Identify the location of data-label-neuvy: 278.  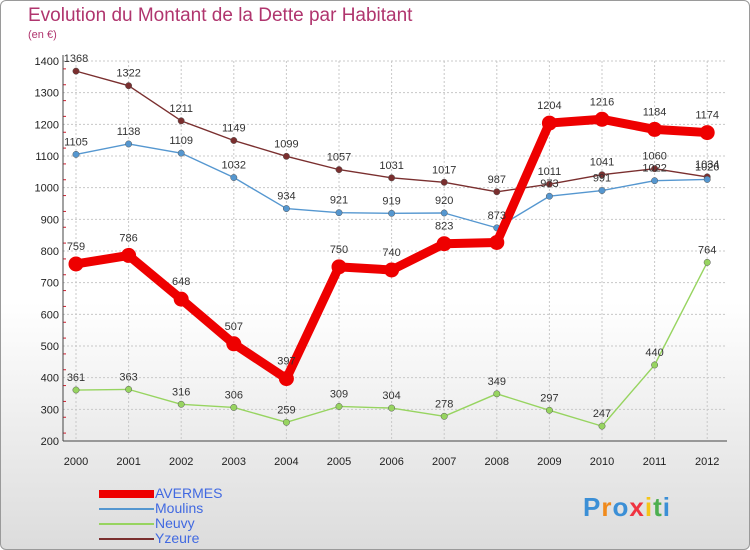
(444, 404).